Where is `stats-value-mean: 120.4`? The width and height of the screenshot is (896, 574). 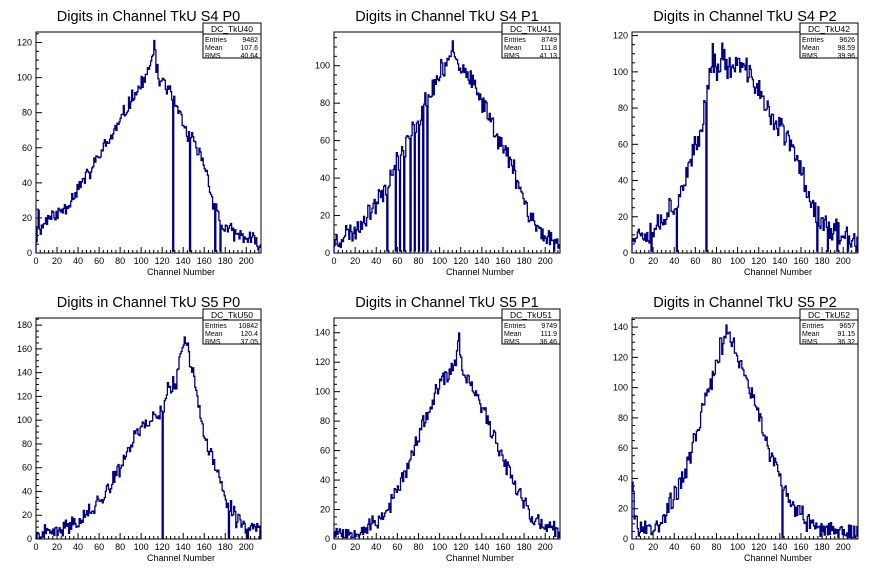 stats-value-mean: 120.4 is located at coordinates (249, 334).